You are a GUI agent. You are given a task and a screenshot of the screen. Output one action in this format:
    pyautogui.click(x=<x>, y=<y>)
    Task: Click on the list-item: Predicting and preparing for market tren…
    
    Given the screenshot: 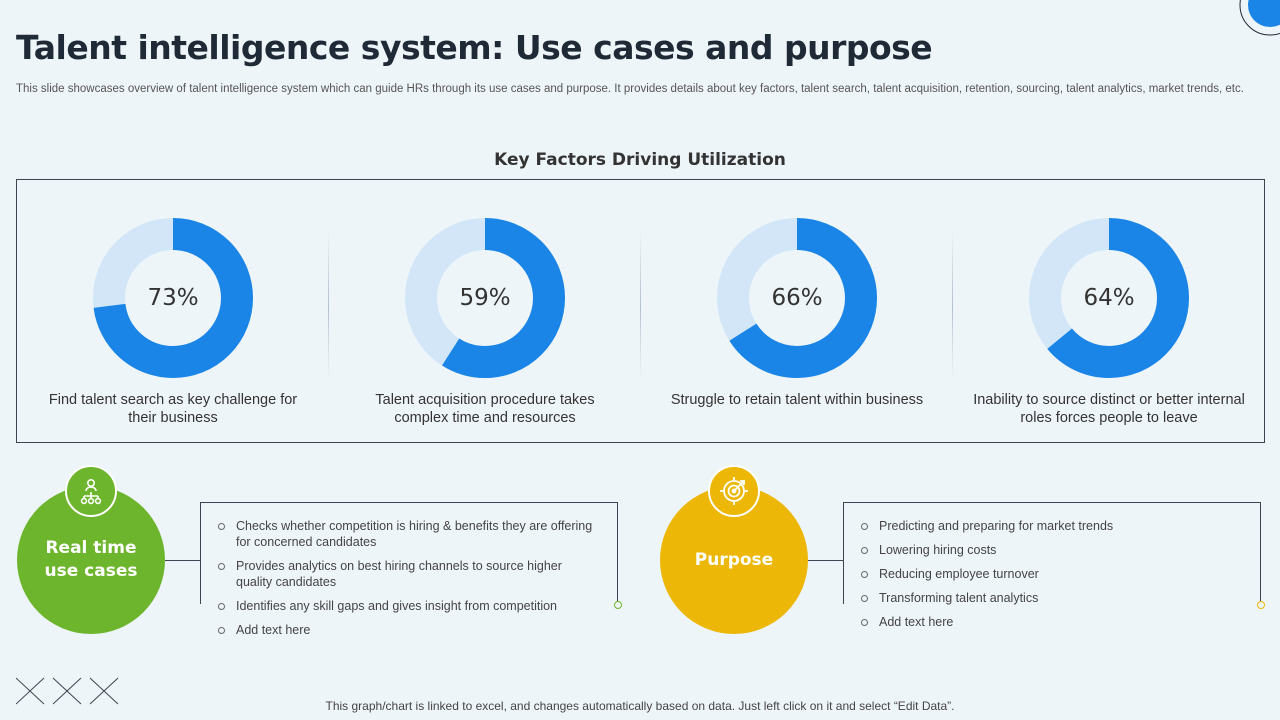 What is the action you would take?
    pyautogui.click(x=1051, y=526)
    